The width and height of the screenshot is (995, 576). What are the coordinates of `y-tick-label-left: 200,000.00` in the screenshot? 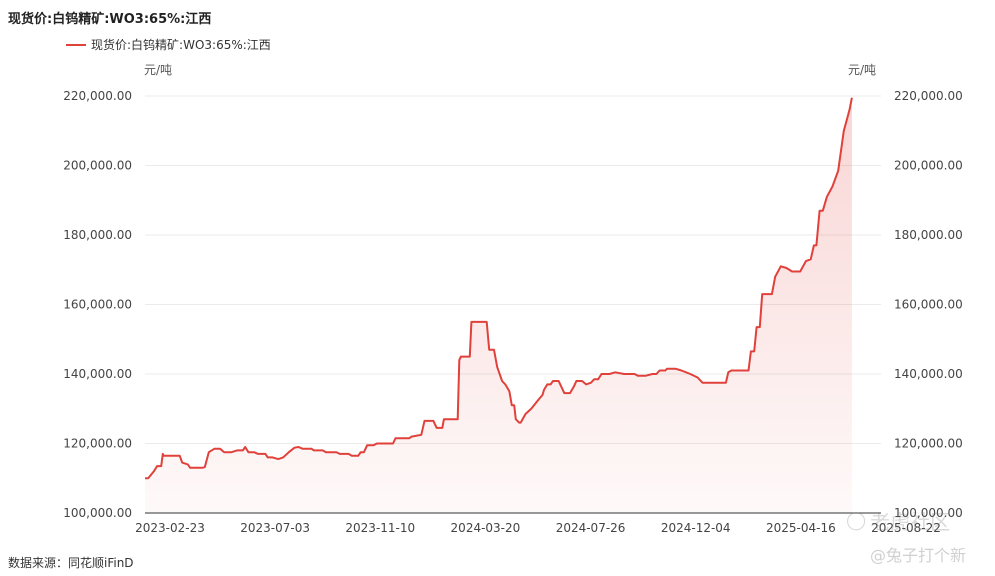 It's located at (97, 166).